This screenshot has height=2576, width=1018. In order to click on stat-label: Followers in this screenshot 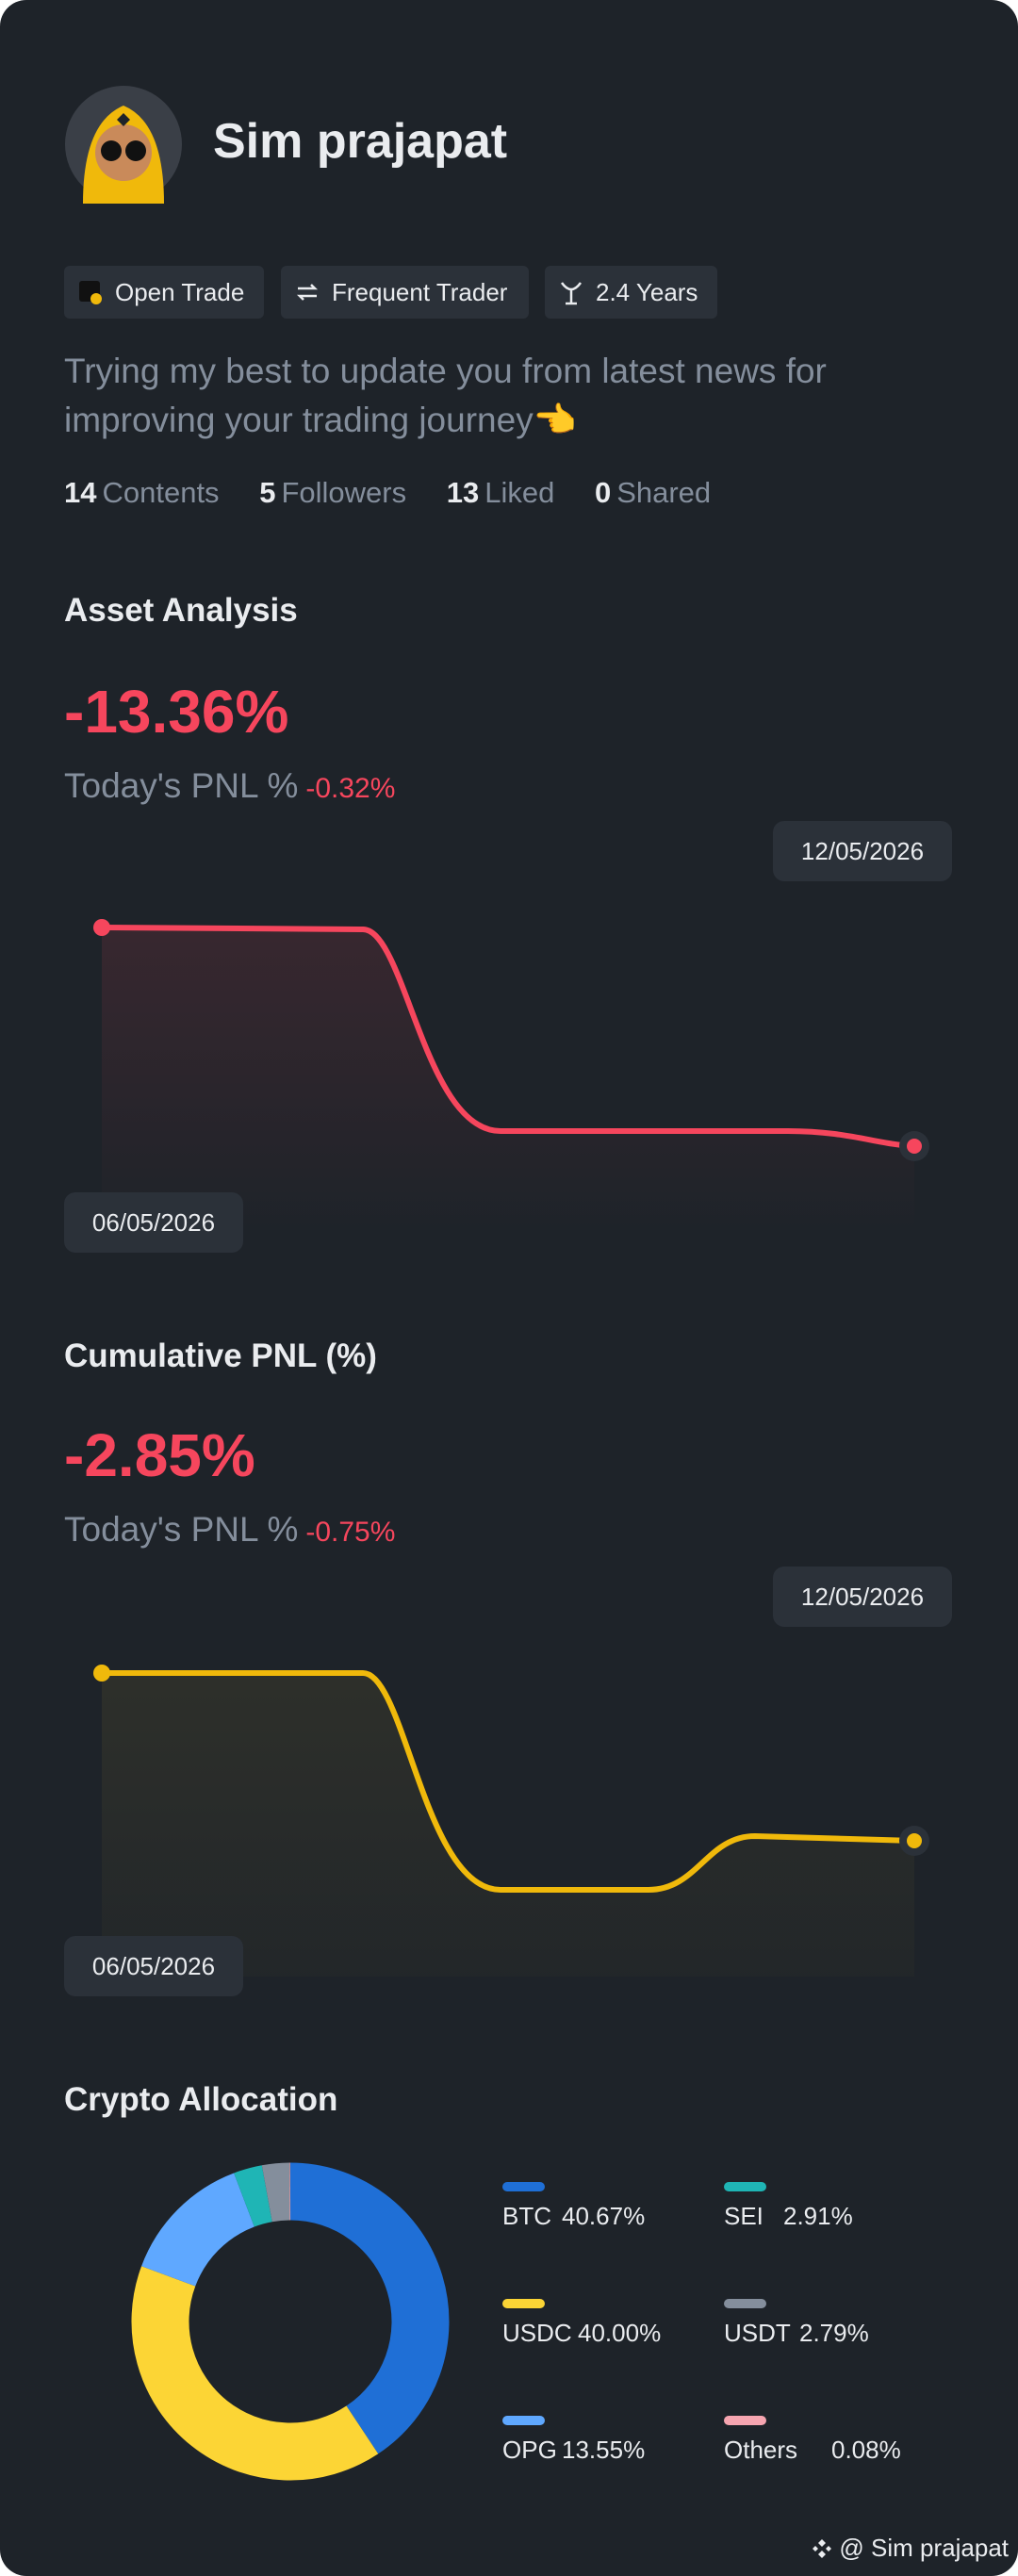, I will do `click(344, 492)`.